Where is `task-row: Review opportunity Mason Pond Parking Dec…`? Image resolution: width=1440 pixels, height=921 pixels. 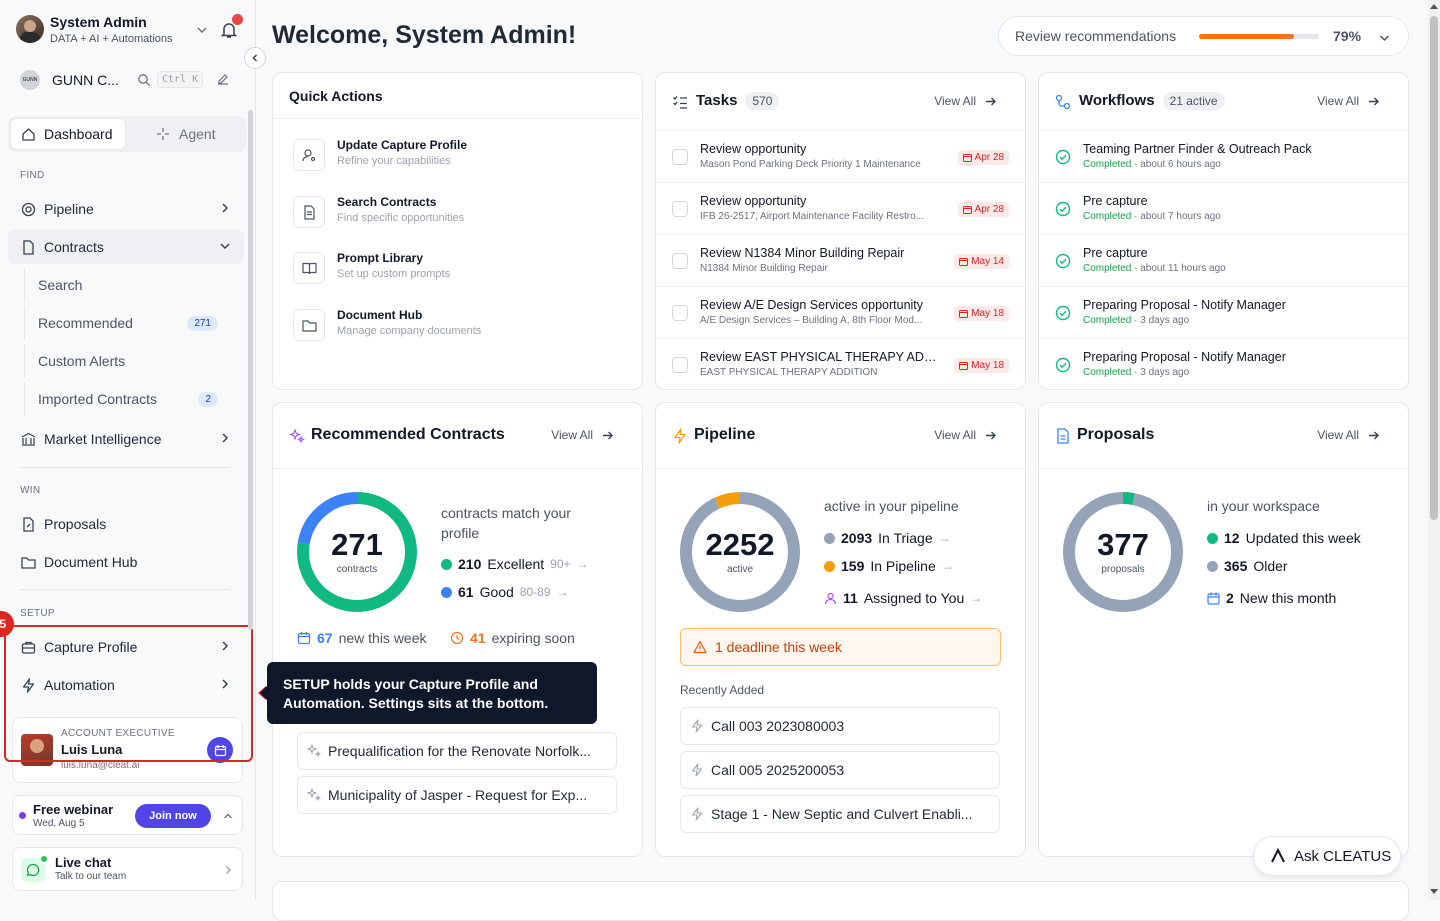 task-row: Review opportunity Mason Pond Parking Dec… is located at coordinates (840, 157).